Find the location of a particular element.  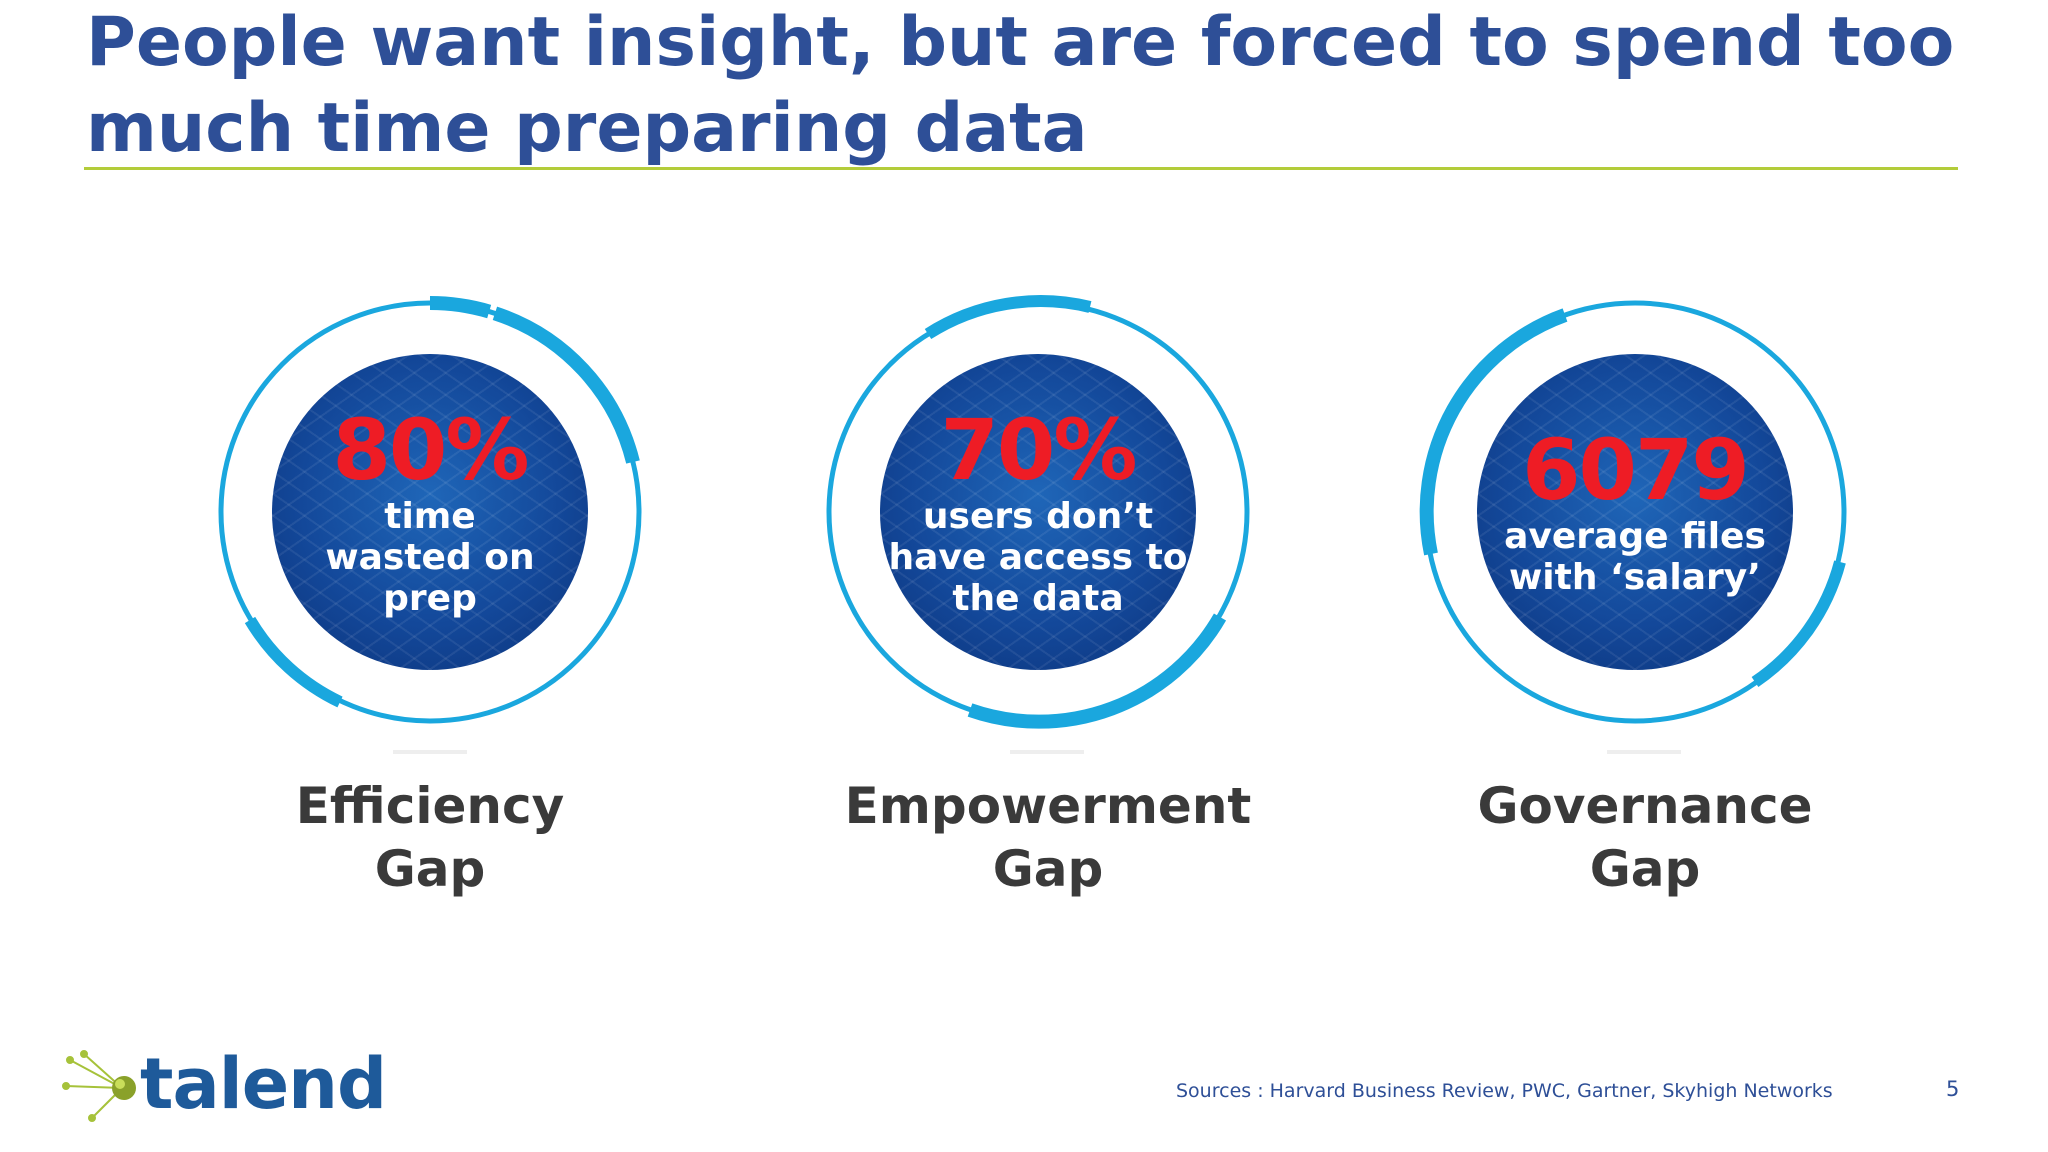

stat-efficiency: 80% time wasted on prep is located at coordinates (430, 512).